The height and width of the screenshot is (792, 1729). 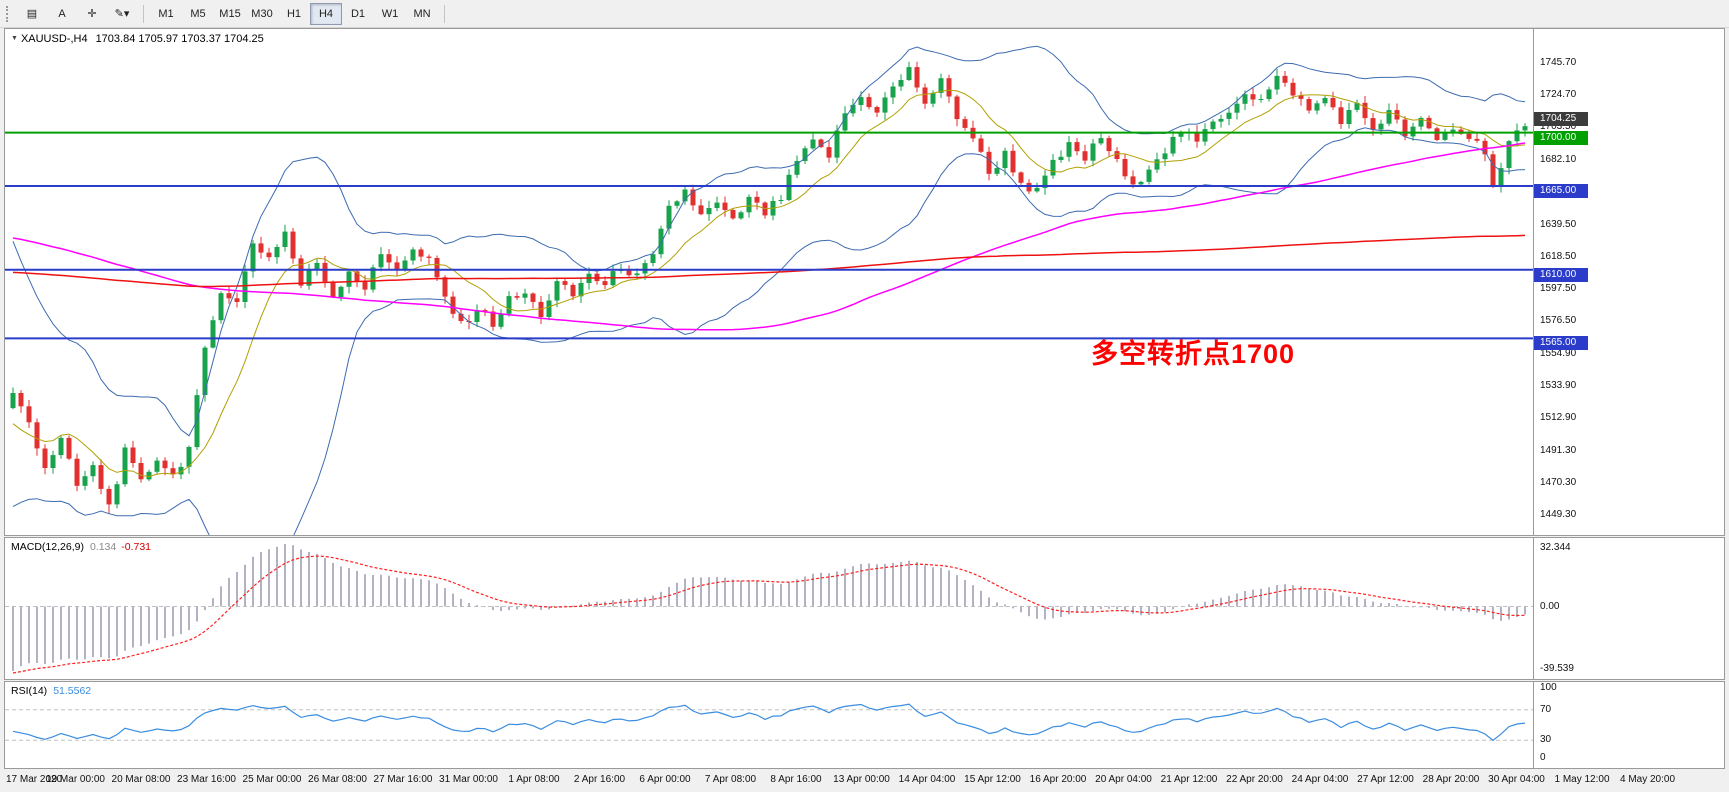 I want to click on time-label: 7 Apr 08:00, so click(x=730, y=779).